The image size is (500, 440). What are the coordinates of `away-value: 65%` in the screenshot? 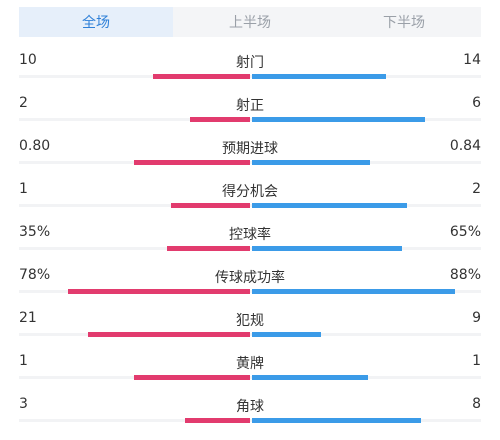 It's located at (465, 232).